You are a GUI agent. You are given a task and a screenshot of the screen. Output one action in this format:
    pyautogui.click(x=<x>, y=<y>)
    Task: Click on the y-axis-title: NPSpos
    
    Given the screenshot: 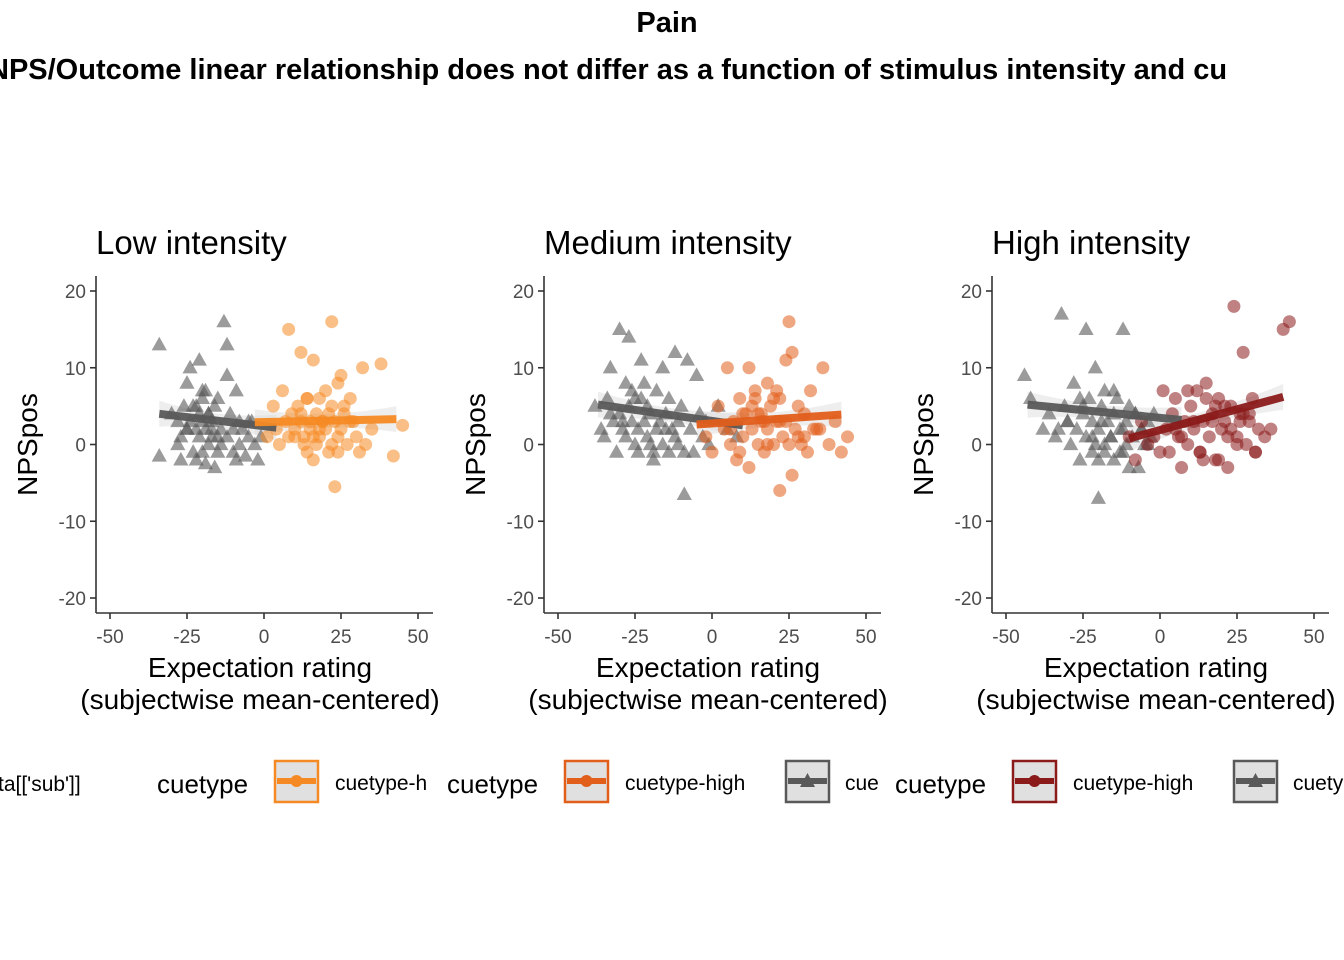 What is the action you would take?
    pyautogui.click(x=475, y=444)
    